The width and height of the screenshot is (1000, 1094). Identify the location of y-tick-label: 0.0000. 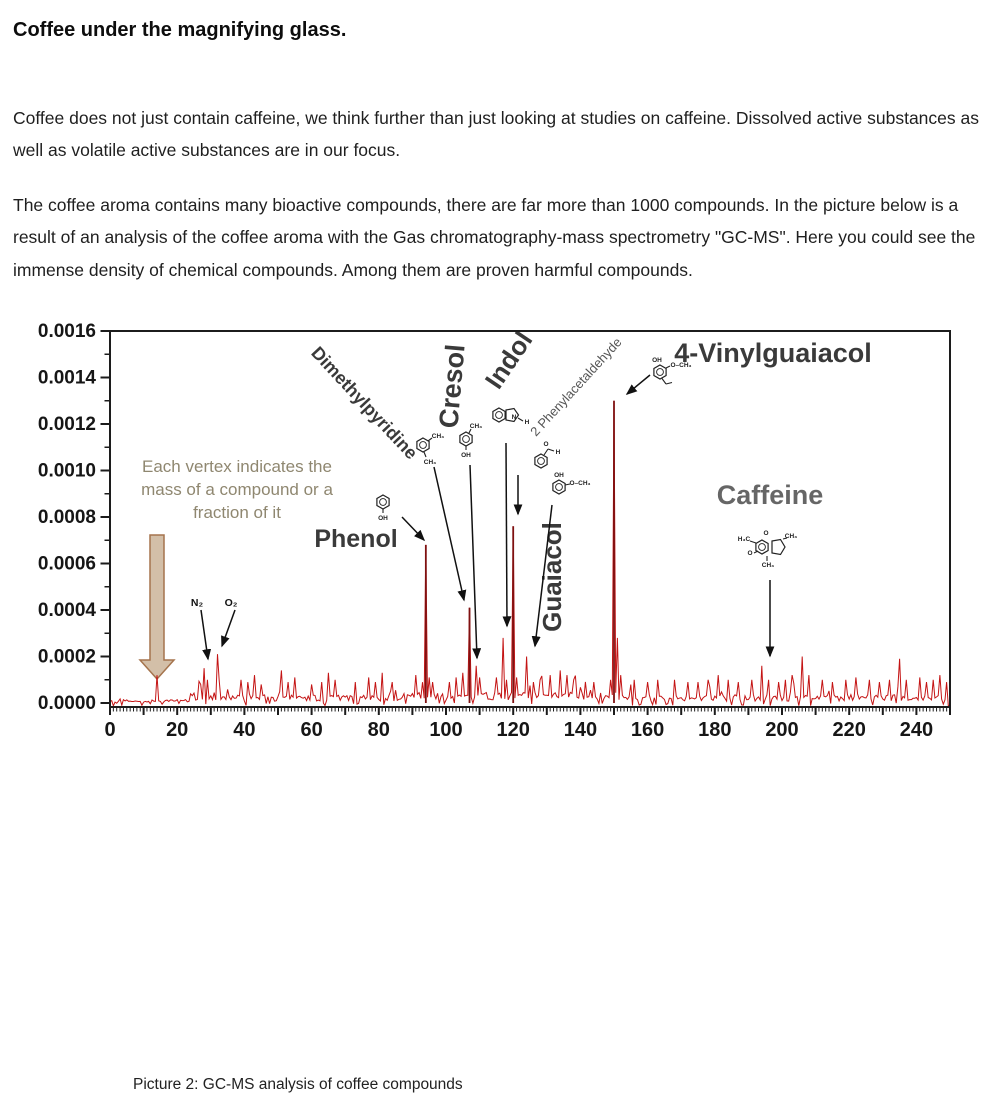
(67, 703).